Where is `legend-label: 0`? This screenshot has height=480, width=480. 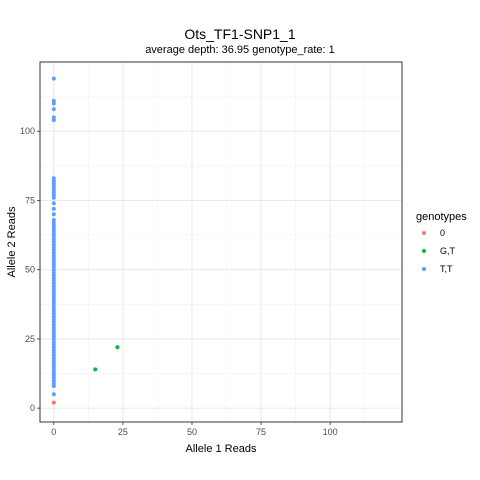 legend-label: 0 is located at coordinates (442, 233).